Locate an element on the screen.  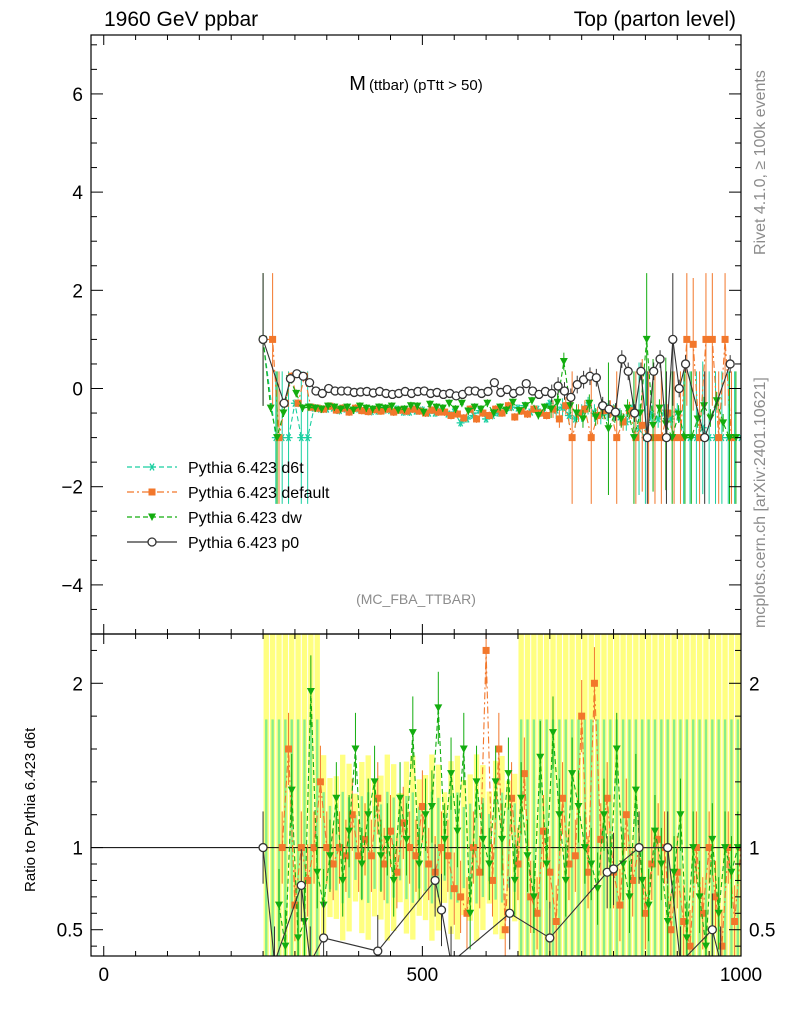
y-tick-label: −2 is located at coordinates (72, 488).